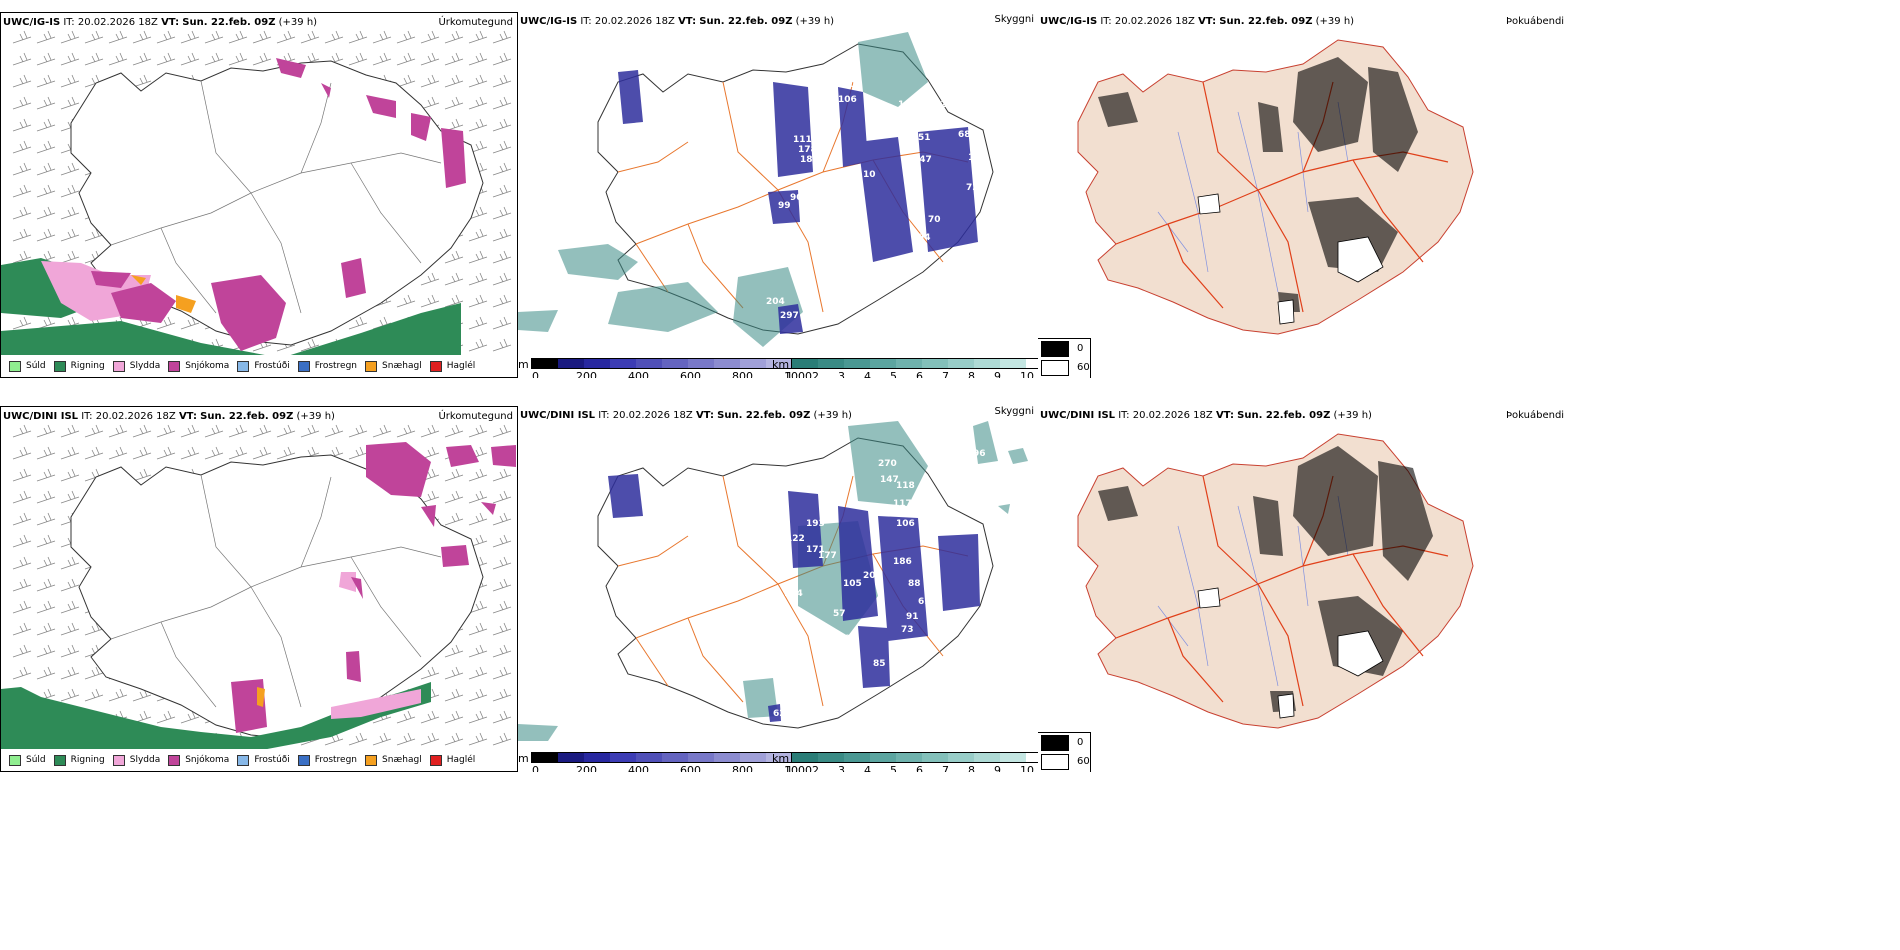 The height and width of the screenshot is (950, 1900). Describe the element at coordinates (902, 562) in the screenshot. I see `cloud-base-label: 186` at that location.